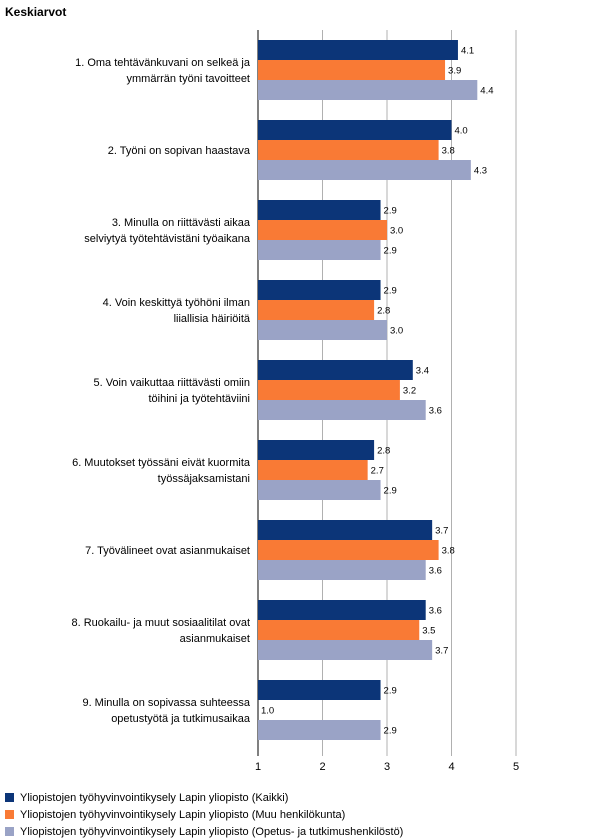  What do you see at coordinates (199, 399) in the screenshot?
I see `category-label-line: töihini ja työtehtäviini` at bounding box center [199, 399].